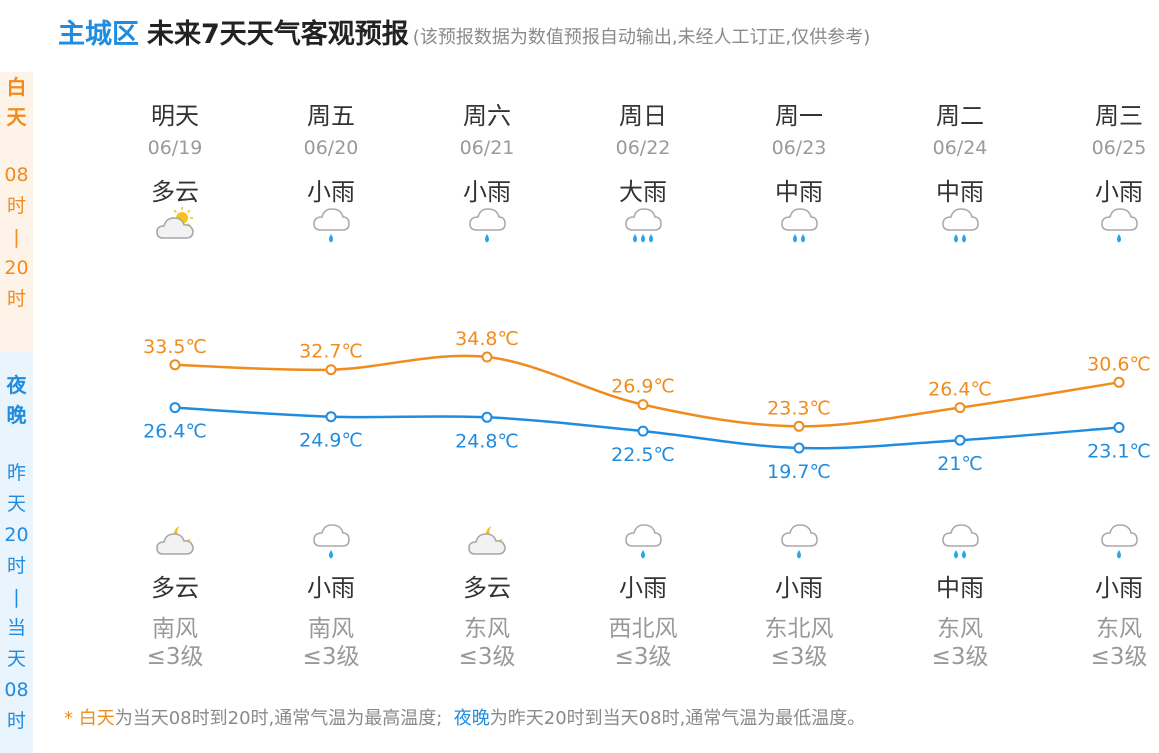 The width and height of the screenshot is (1159, 753). I want to click on high-temp-label: 26.4℃, so click(960, 390).